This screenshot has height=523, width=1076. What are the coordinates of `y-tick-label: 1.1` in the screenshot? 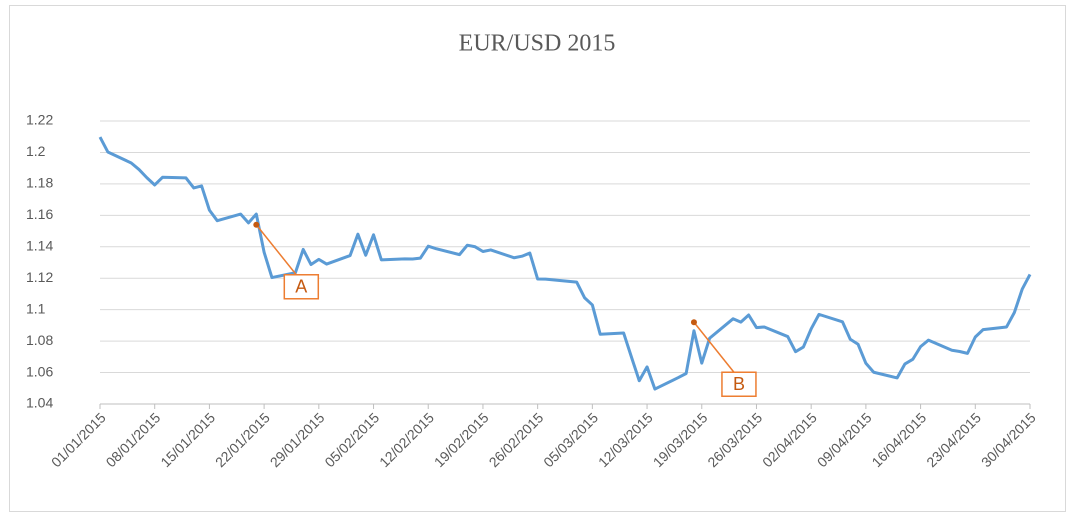 It's located at (36, 308).